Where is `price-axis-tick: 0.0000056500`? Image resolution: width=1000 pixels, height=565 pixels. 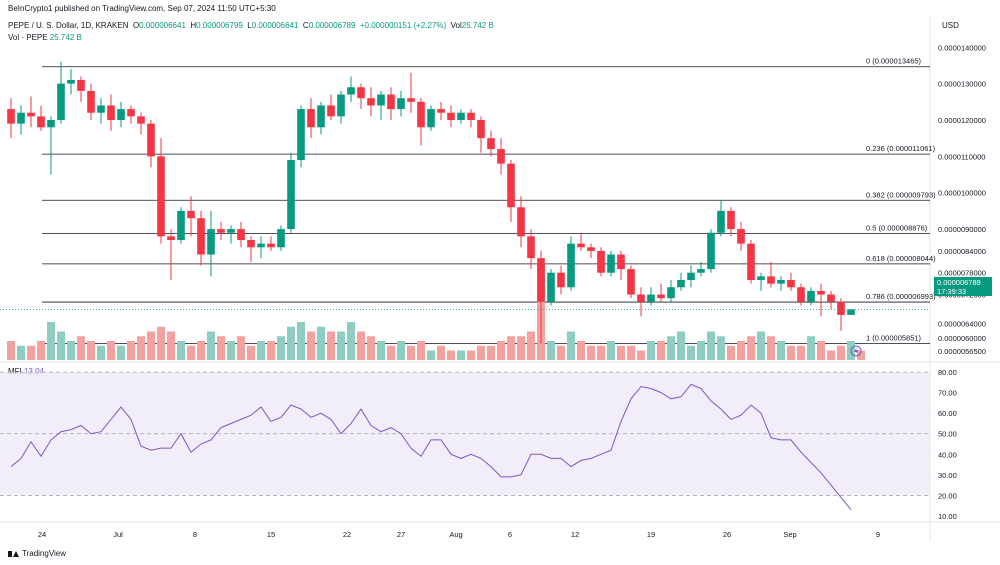 price-axis-tick: 0.0000056500 is located at coordinates (962, 351).